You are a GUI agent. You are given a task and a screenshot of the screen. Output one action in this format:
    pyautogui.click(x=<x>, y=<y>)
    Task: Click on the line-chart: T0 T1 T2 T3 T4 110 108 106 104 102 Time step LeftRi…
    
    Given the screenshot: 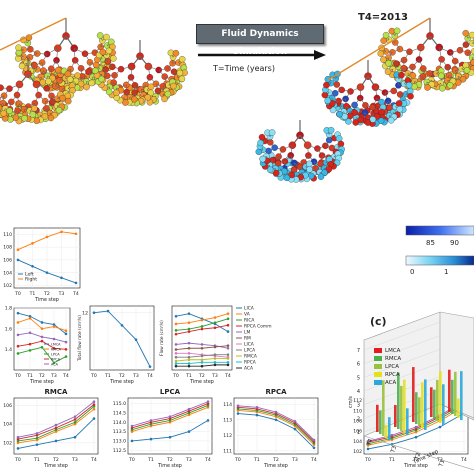 What is the action you would take?
    pyautogui.click(x=42, y=265)
    